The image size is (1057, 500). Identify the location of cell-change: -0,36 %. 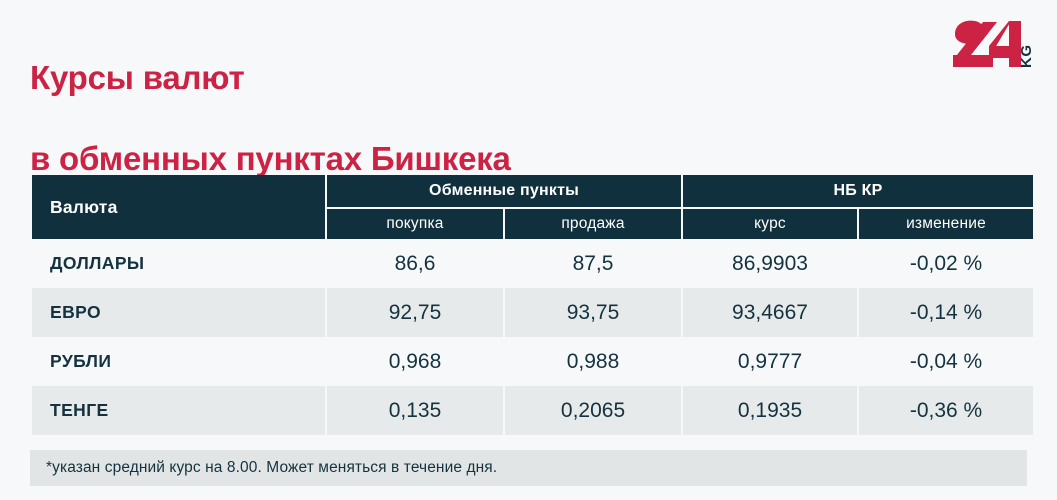
(946, 410).